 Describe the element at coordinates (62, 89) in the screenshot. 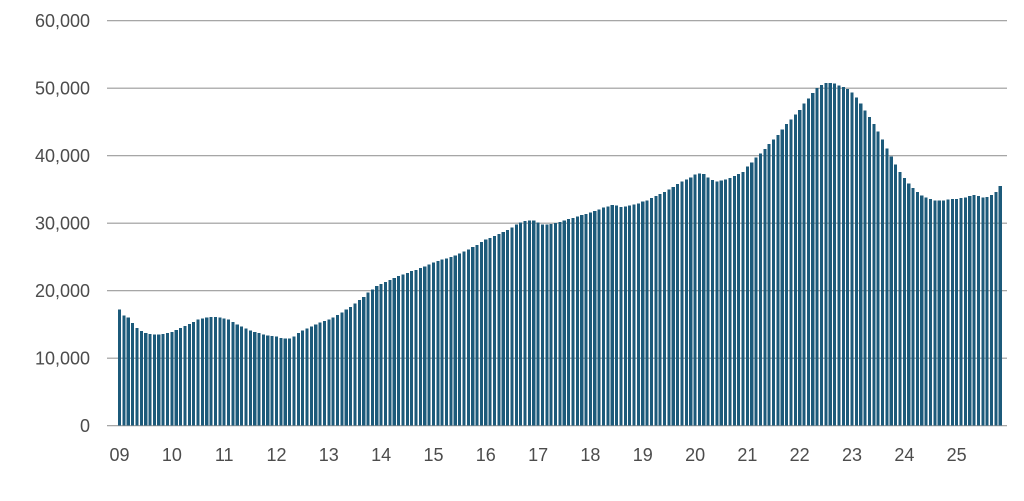

I see `y-axis-tick-label: 50,000` at that location.